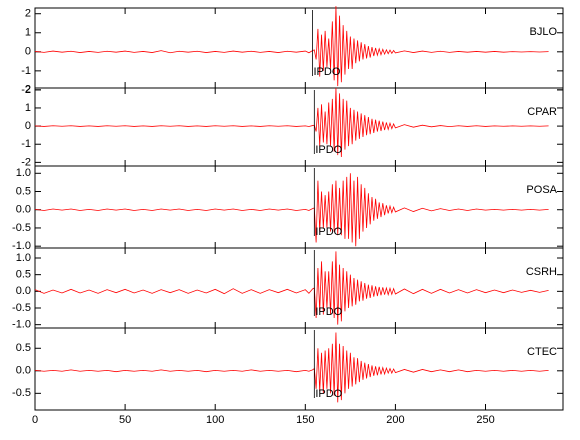 This screenshot has height=440, width=580. I want to click on x-tick-label: 50, so click(125, 420).